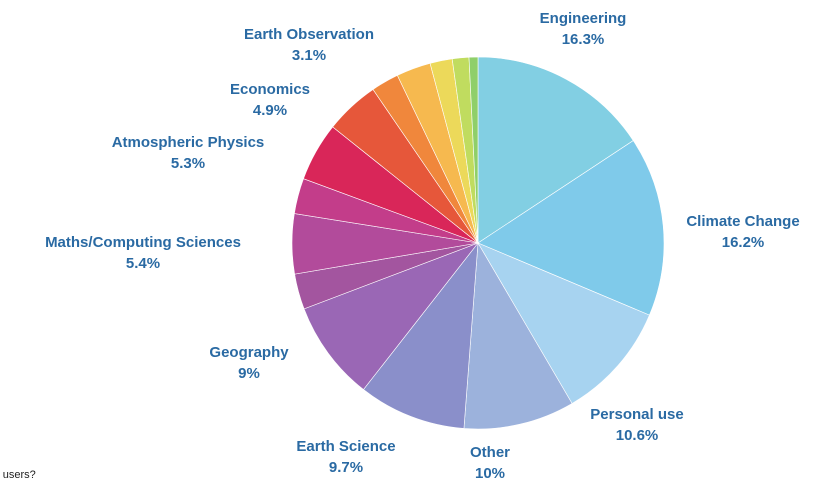 This screenshot has width=827, height=480. What do you see at coordinates (309, 45) in the screenshot?
I see `label-earth-observation: Earth Observation 3.1%` at bounding box center [309, 45].